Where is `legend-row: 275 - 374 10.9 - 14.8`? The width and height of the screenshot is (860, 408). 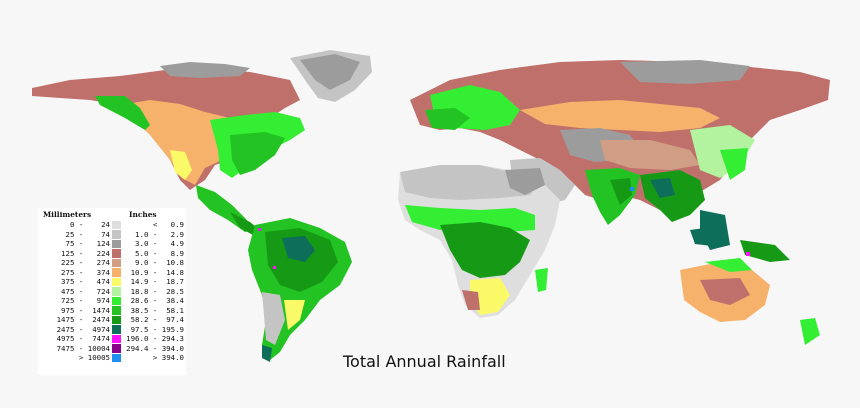 legend-row: 275 - 374 10.9 - 14.8 is located at coordinates (112, 273).